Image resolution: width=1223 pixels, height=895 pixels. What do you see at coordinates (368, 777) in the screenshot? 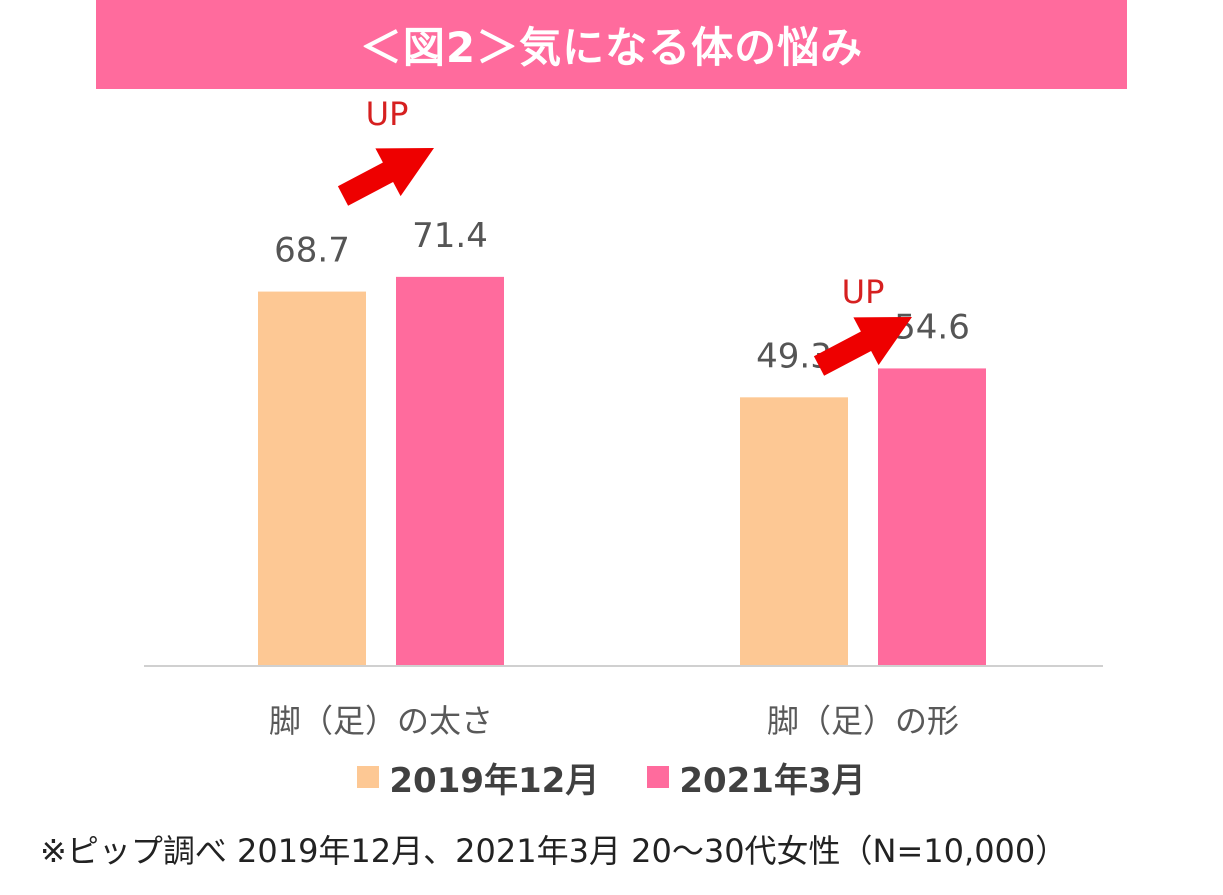
I see `legend-swatch-2019` at bounding box center [368, 777].